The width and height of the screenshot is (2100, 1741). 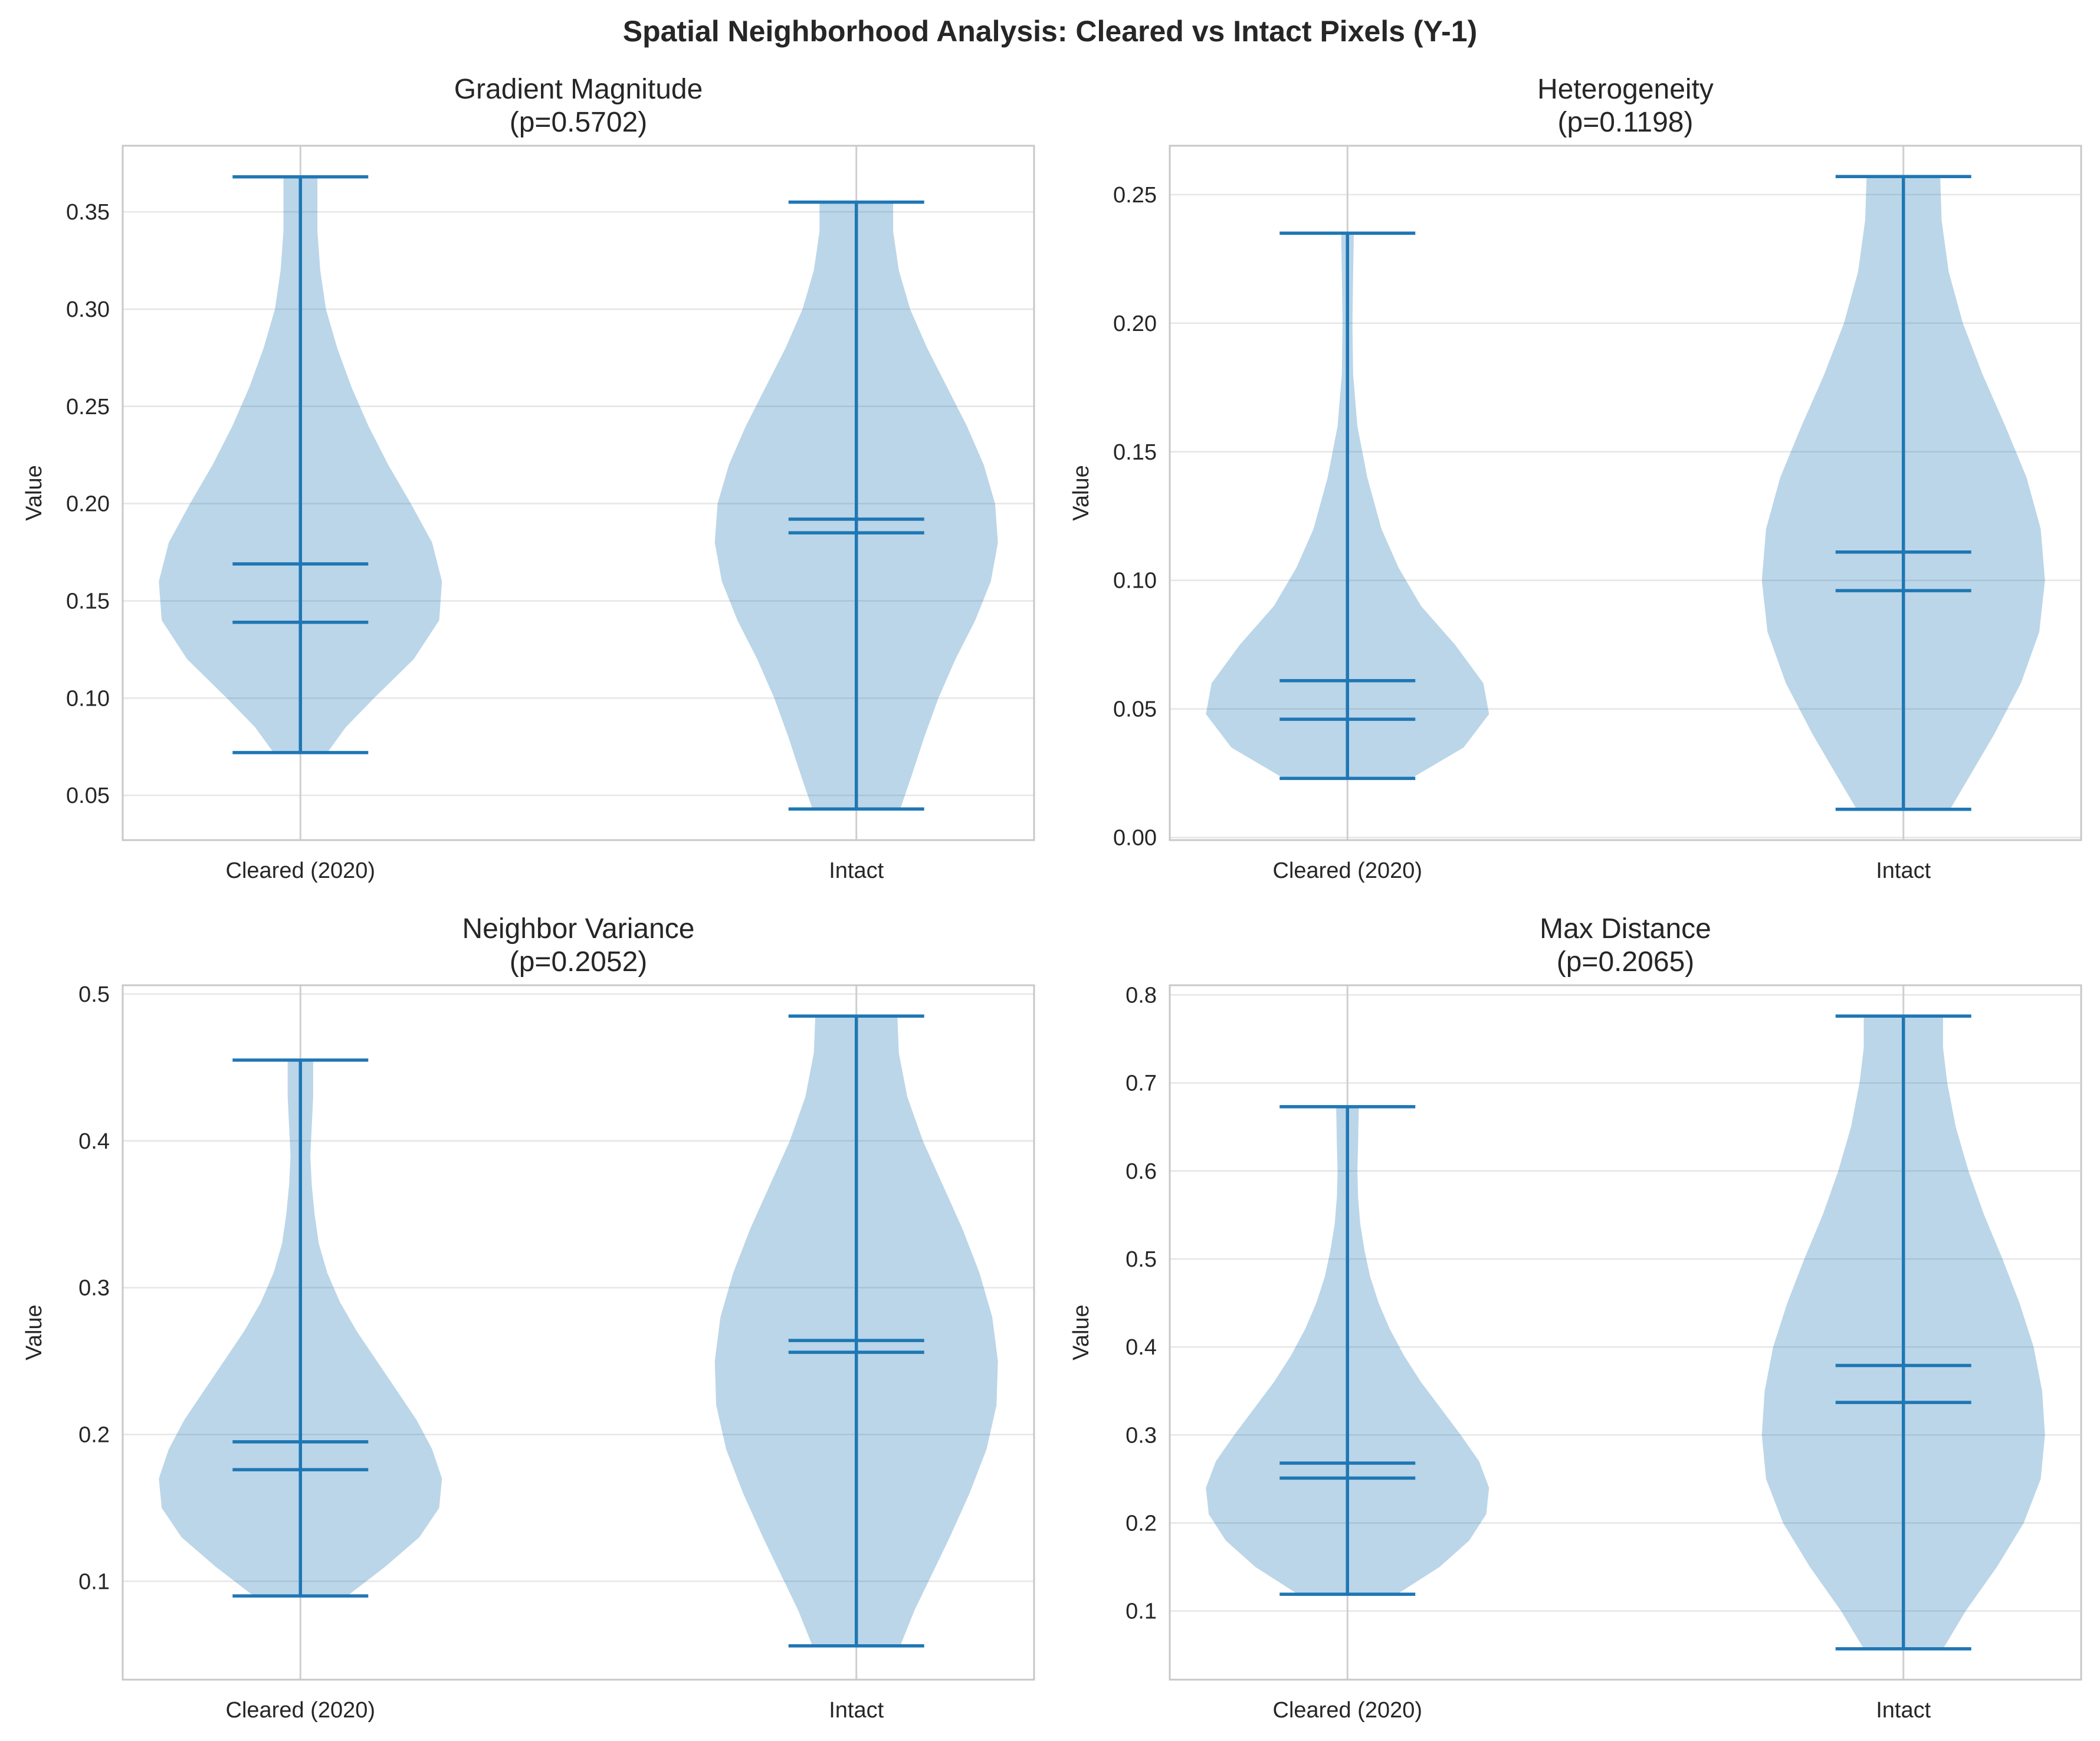 I want to click on panel-subtitle: (p=0.2052), so click(x=579, y=962).